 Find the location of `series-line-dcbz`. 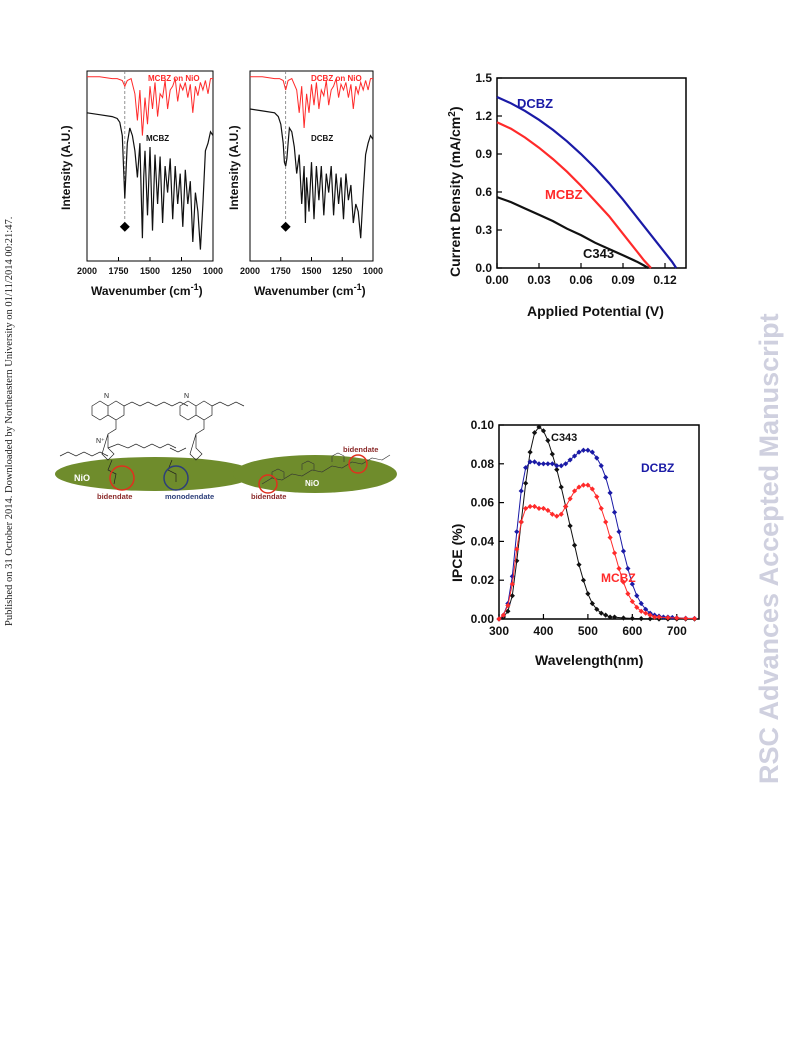

series-line-dcbz is located at coordinates (587, 182).